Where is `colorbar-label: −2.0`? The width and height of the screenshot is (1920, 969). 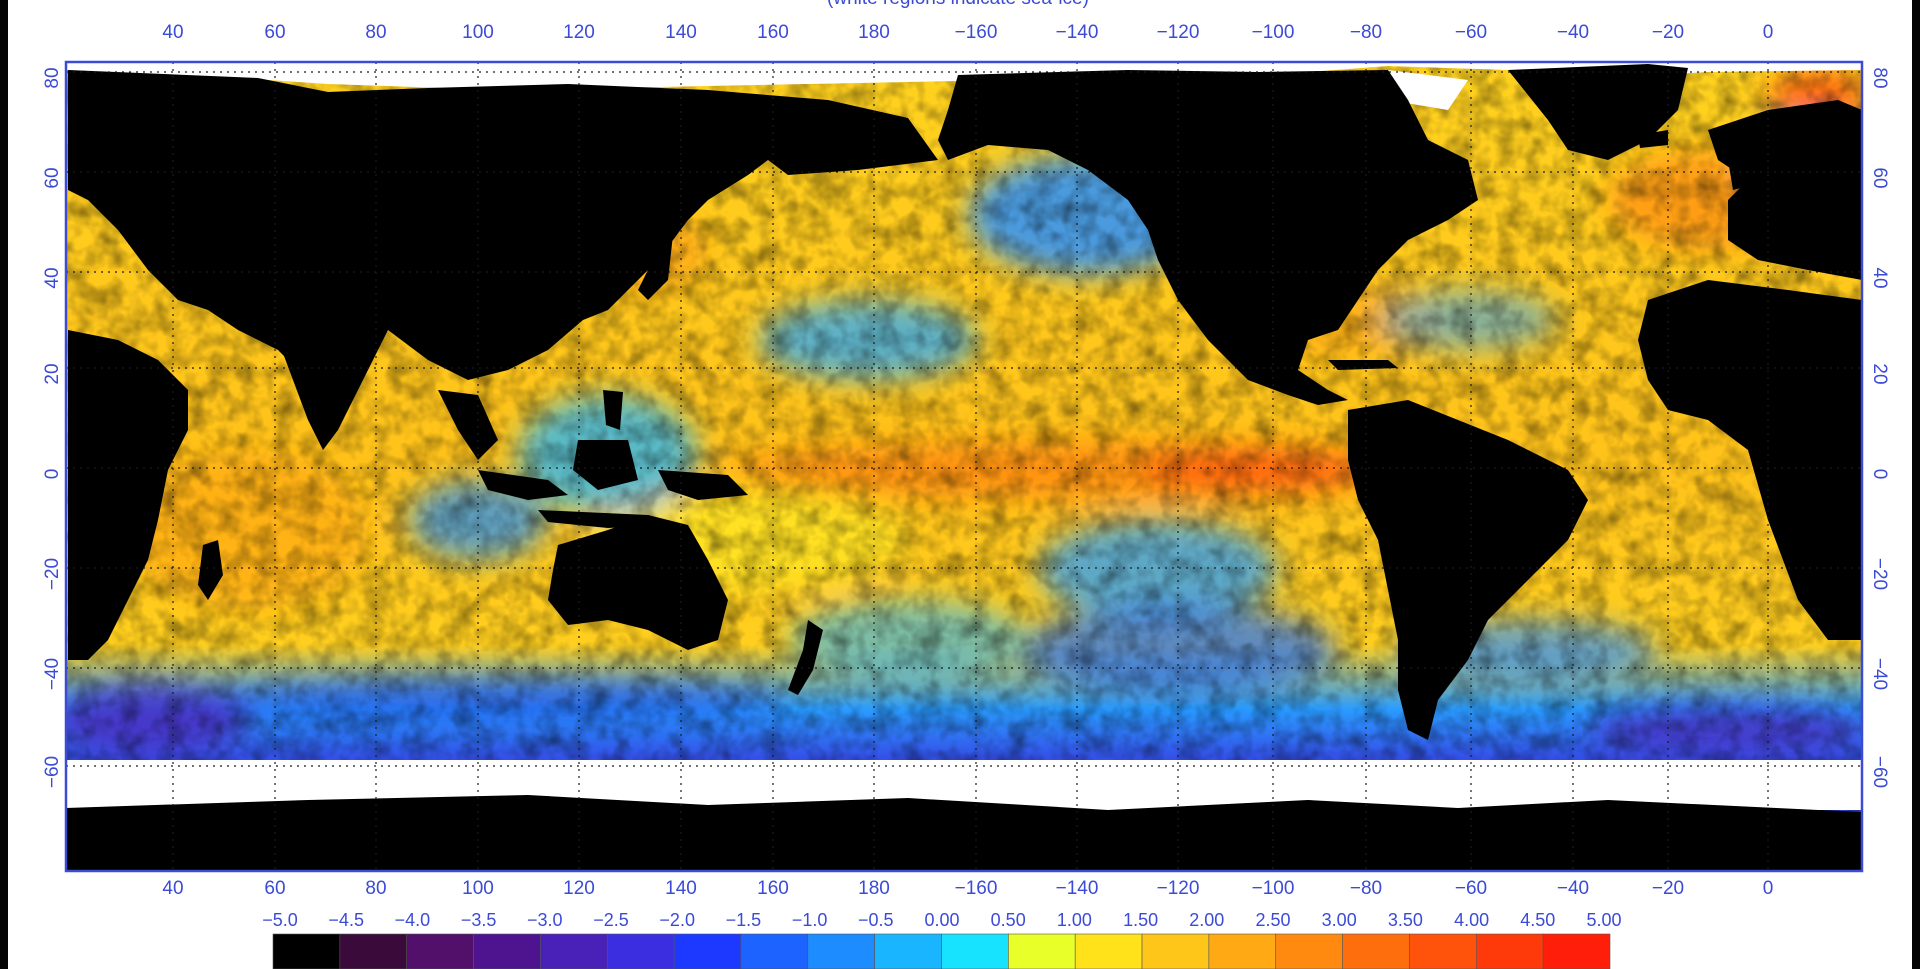
colorbar-label: −2.0 is located at coordinates (677, 920).